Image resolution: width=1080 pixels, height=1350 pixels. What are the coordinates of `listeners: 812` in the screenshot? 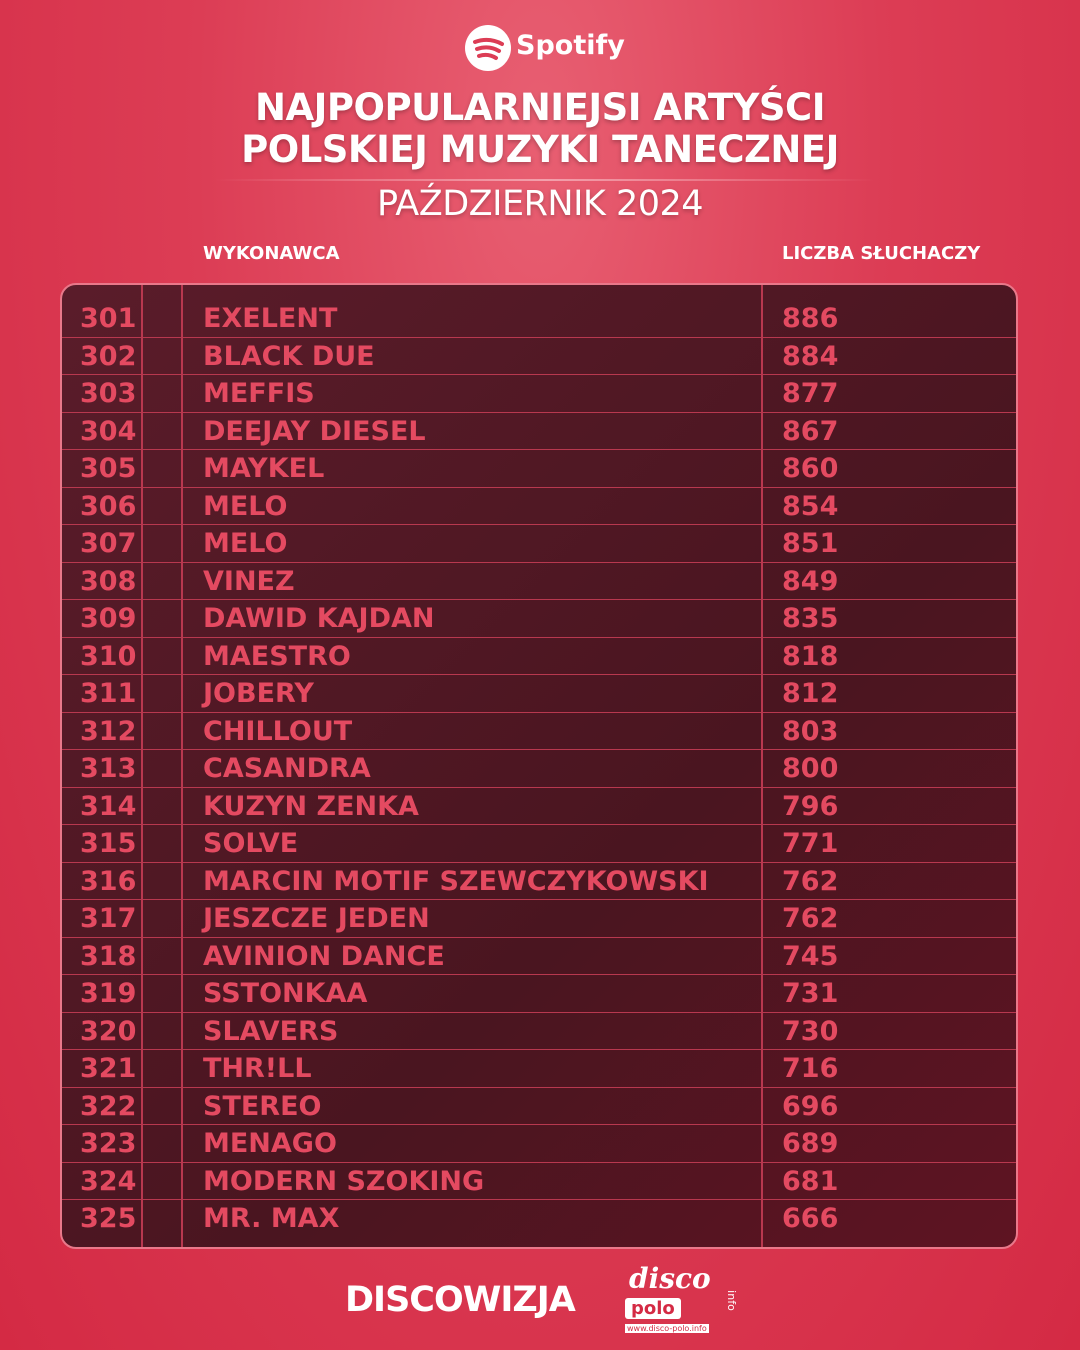 It's located at (810, 693).